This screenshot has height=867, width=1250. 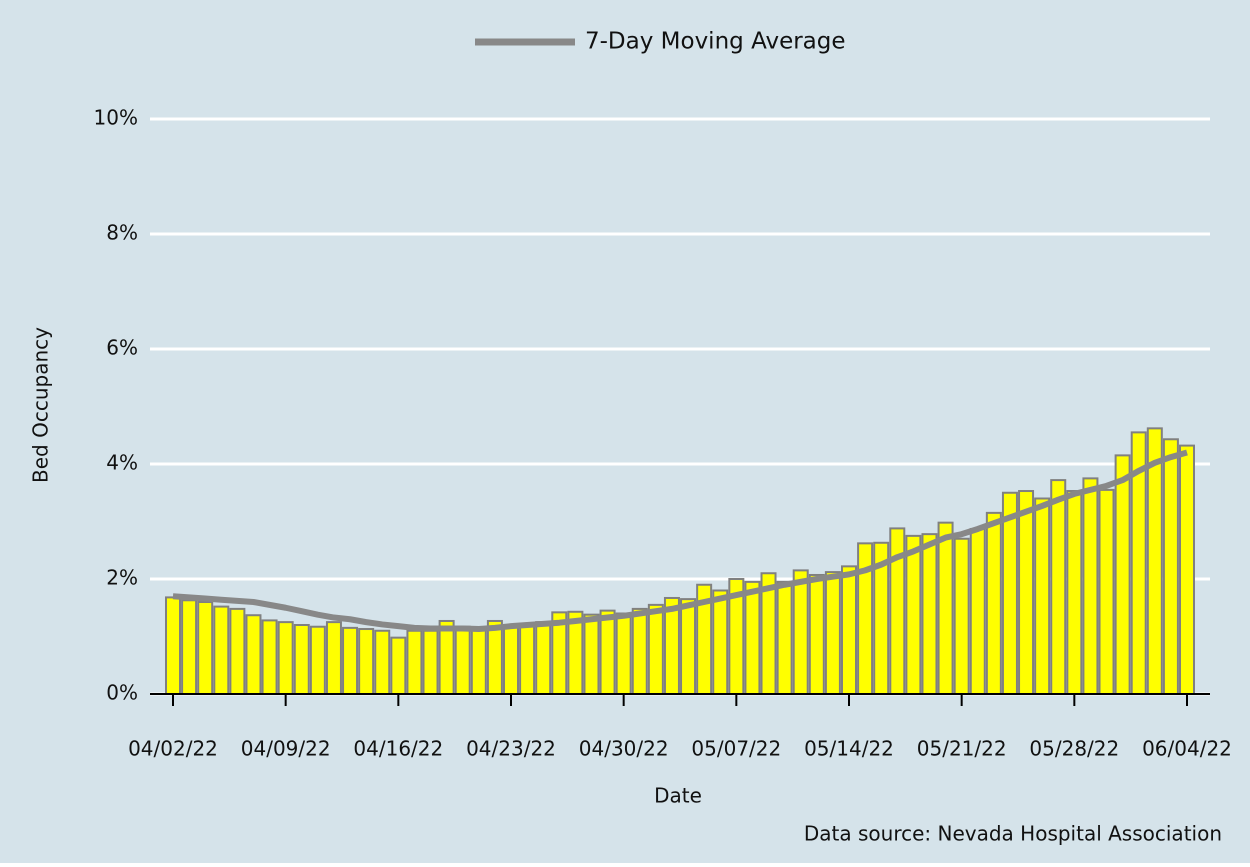 I want to click on source: Data source: Nevada Hospital Association, so click(x=1013, y=834).